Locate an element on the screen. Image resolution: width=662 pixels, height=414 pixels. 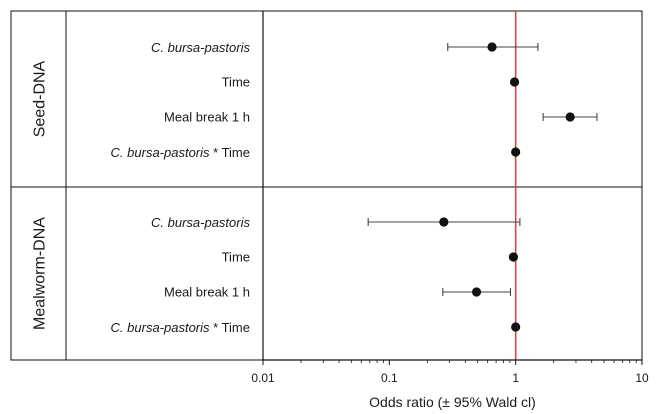
x-axis: 0.01 0.1 1 10 Odds ratio (± 95% Wald cl) is located at coordinates (450, 384).